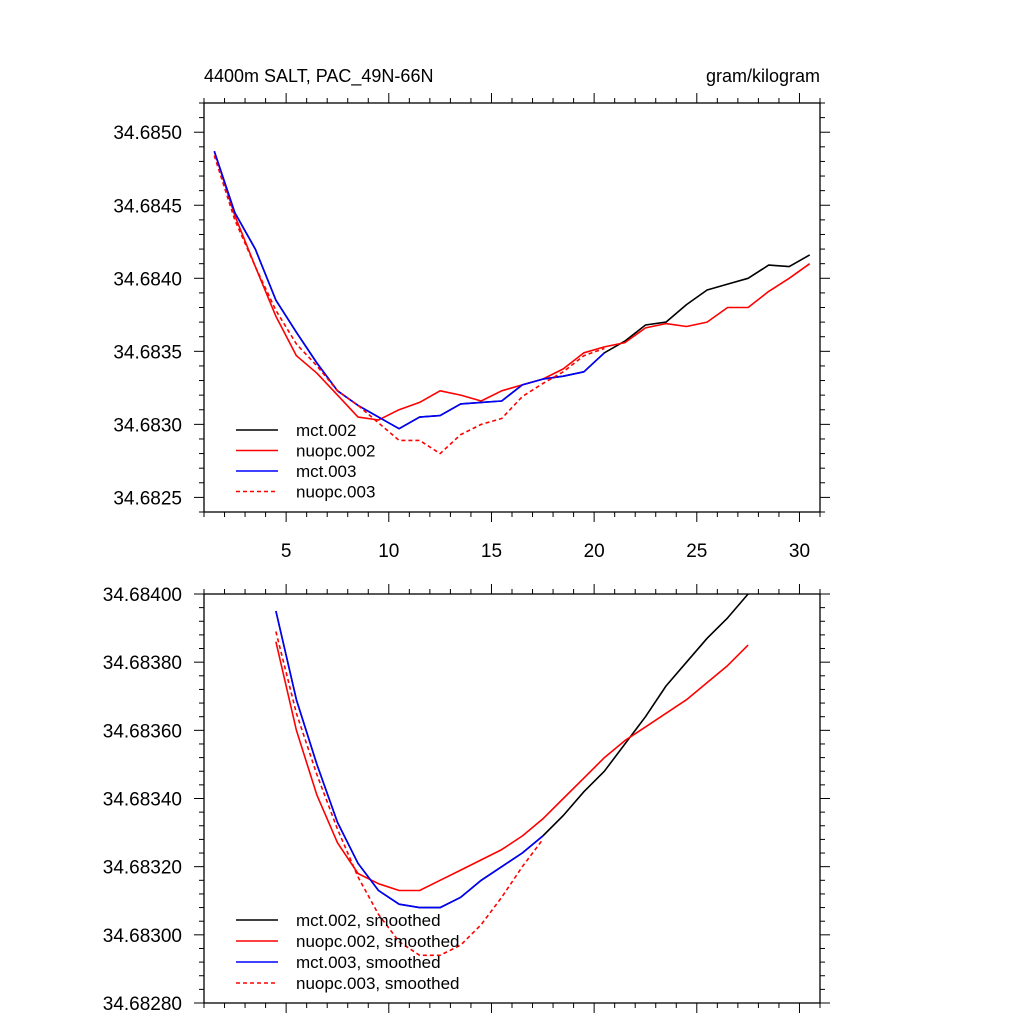 This screenshot has width=1024, height=1029. What do you see at coordinates (388, 551) in the screenshot?
I see `x-tick-label: 10` at bounding box center [388, 551].